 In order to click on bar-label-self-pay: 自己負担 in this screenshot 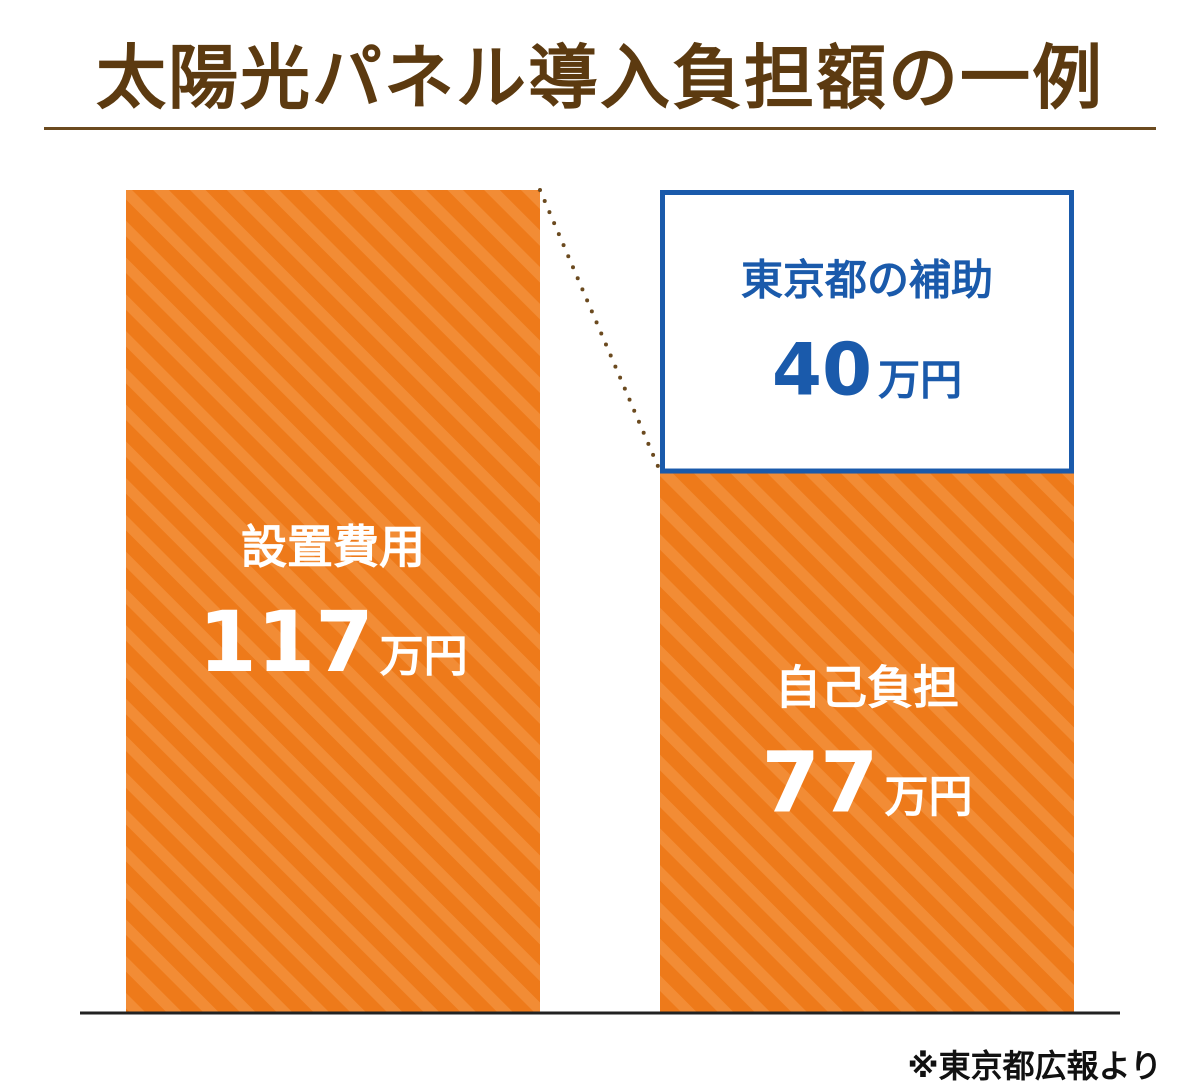, I will do `click(867, 688)`.